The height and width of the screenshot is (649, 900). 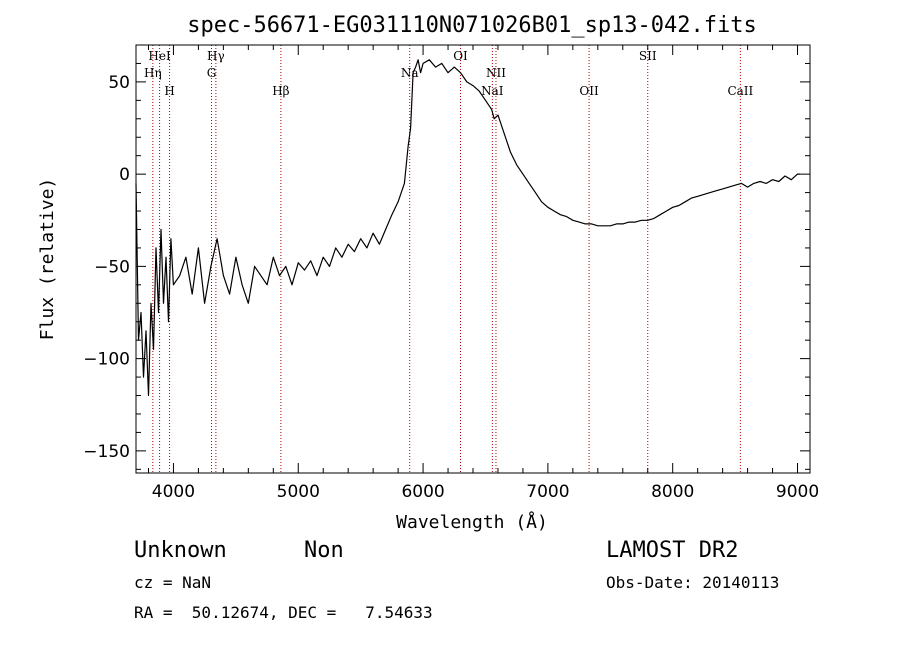 I want to click on spectral-line-label: OI, so click(x=460, y=56).